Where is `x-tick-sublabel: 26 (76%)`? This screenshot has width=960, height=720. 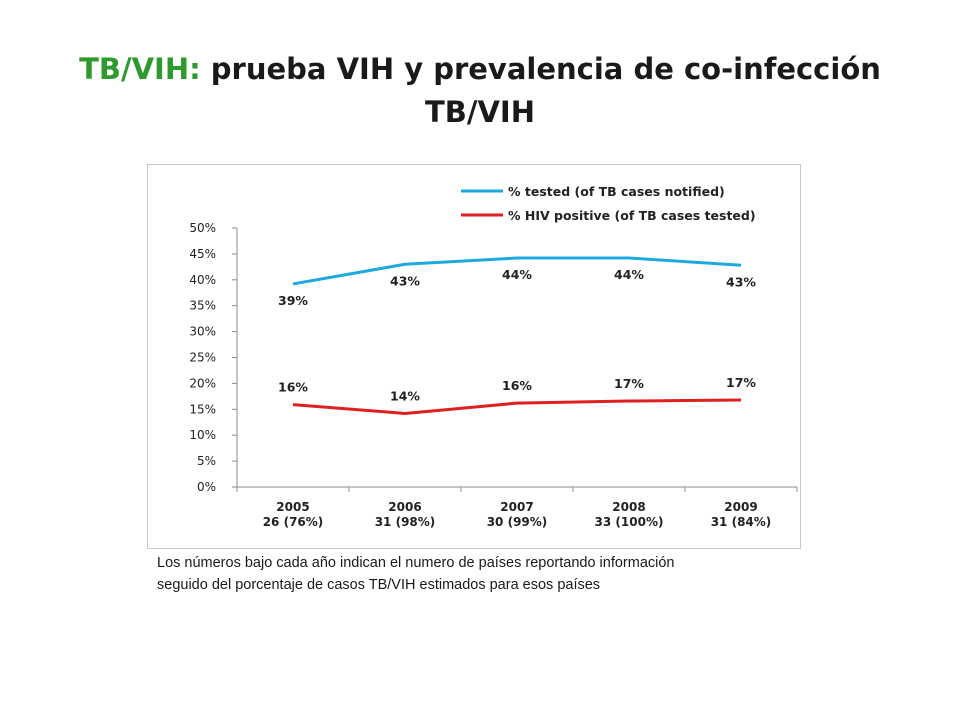 x-tick-sublabel: 26 (76%) is located at coordinates (293, 522).